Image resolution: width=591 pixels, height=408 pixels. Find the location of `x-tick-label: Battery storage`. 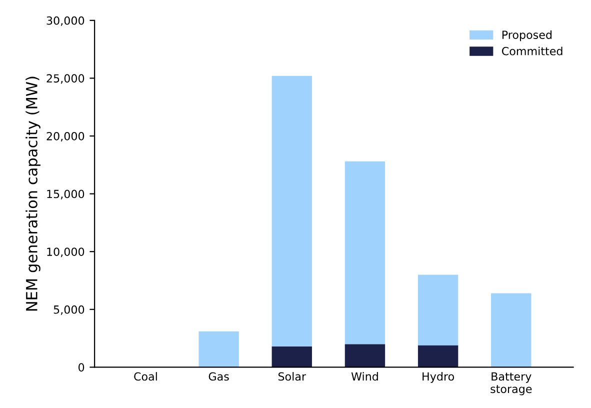

x-tick-label: Battery storage is located at coordinates (511, 384).